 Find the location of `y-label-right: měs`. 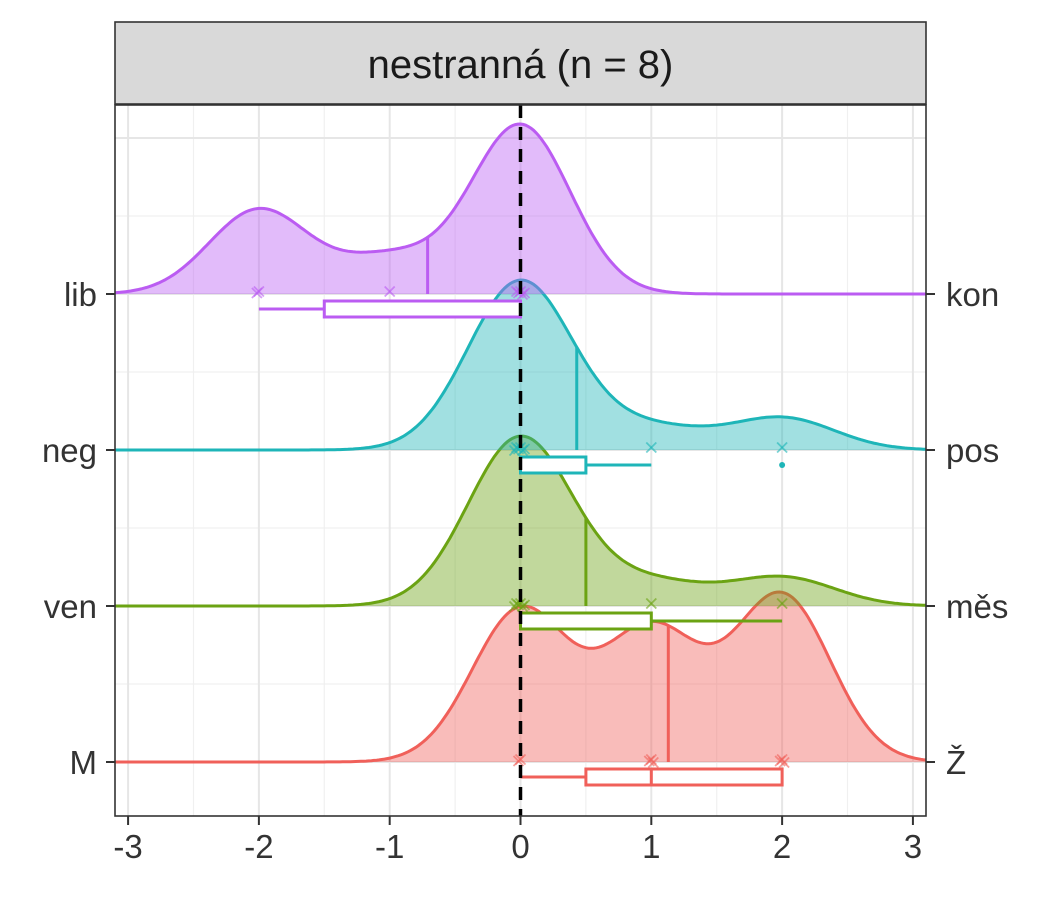

y-label-right: měs is located at coordinates (977, 606).